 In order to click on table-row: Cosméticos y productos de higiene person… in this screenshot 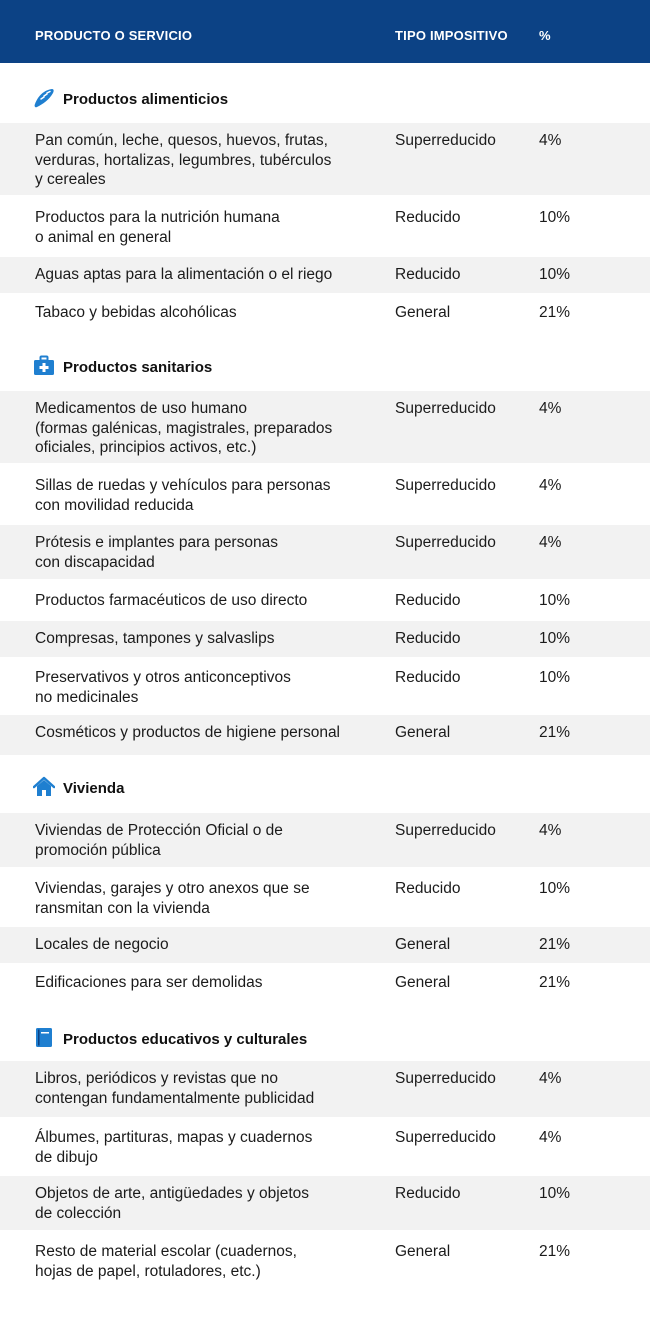, I will do `click(325, 735)`.